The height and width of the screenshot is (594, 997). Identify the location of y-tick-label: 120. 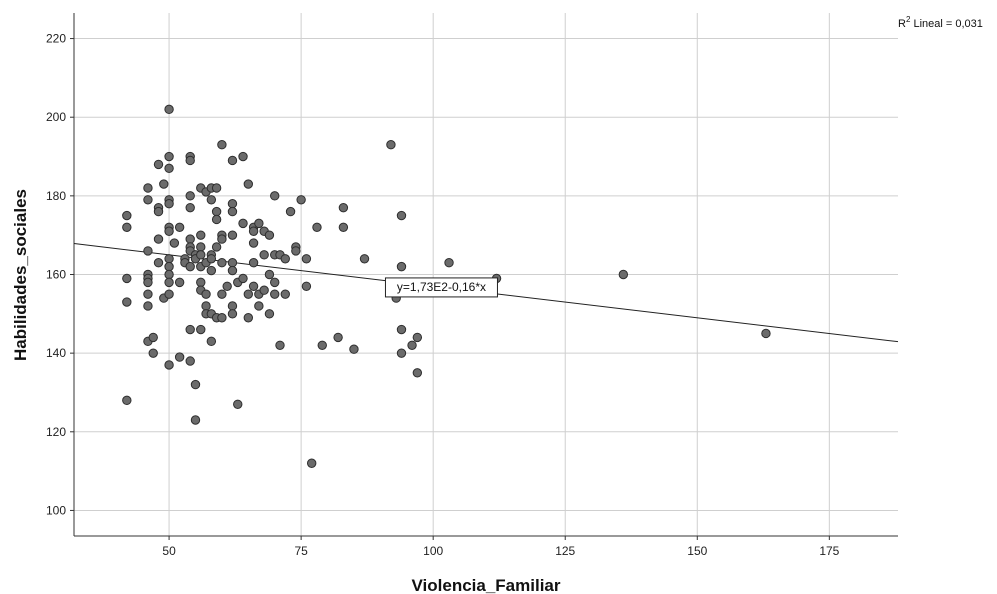
(56, 432).